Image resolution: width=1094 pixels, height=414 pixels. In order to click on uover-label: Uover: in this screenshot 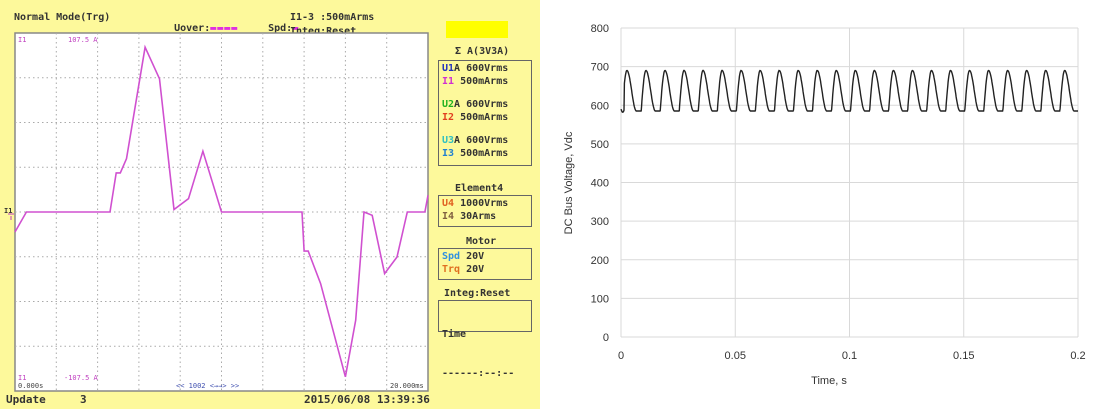, I will do `click(192, 28)`.